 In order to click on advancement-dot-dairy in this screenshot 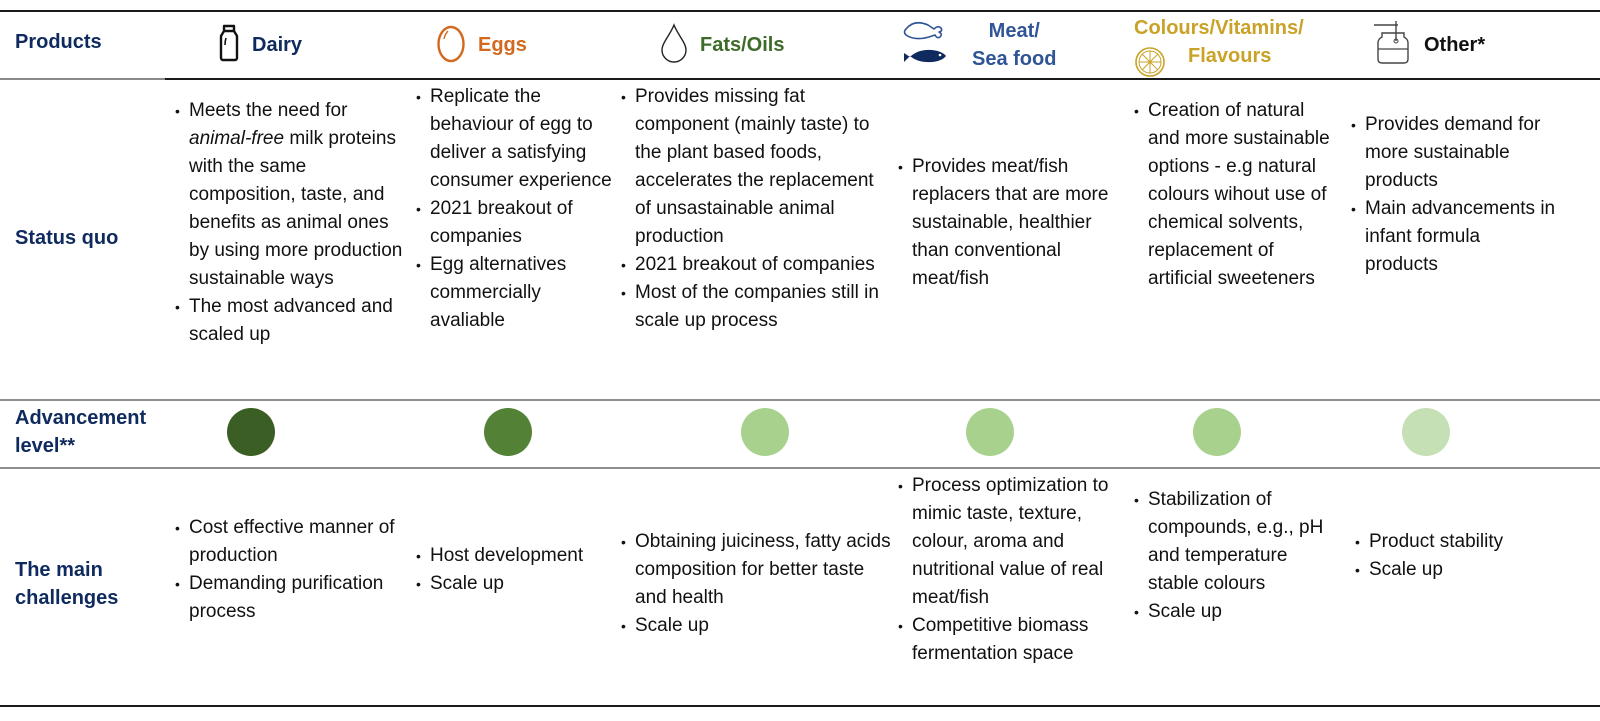, I will do `click(251, 432)`.